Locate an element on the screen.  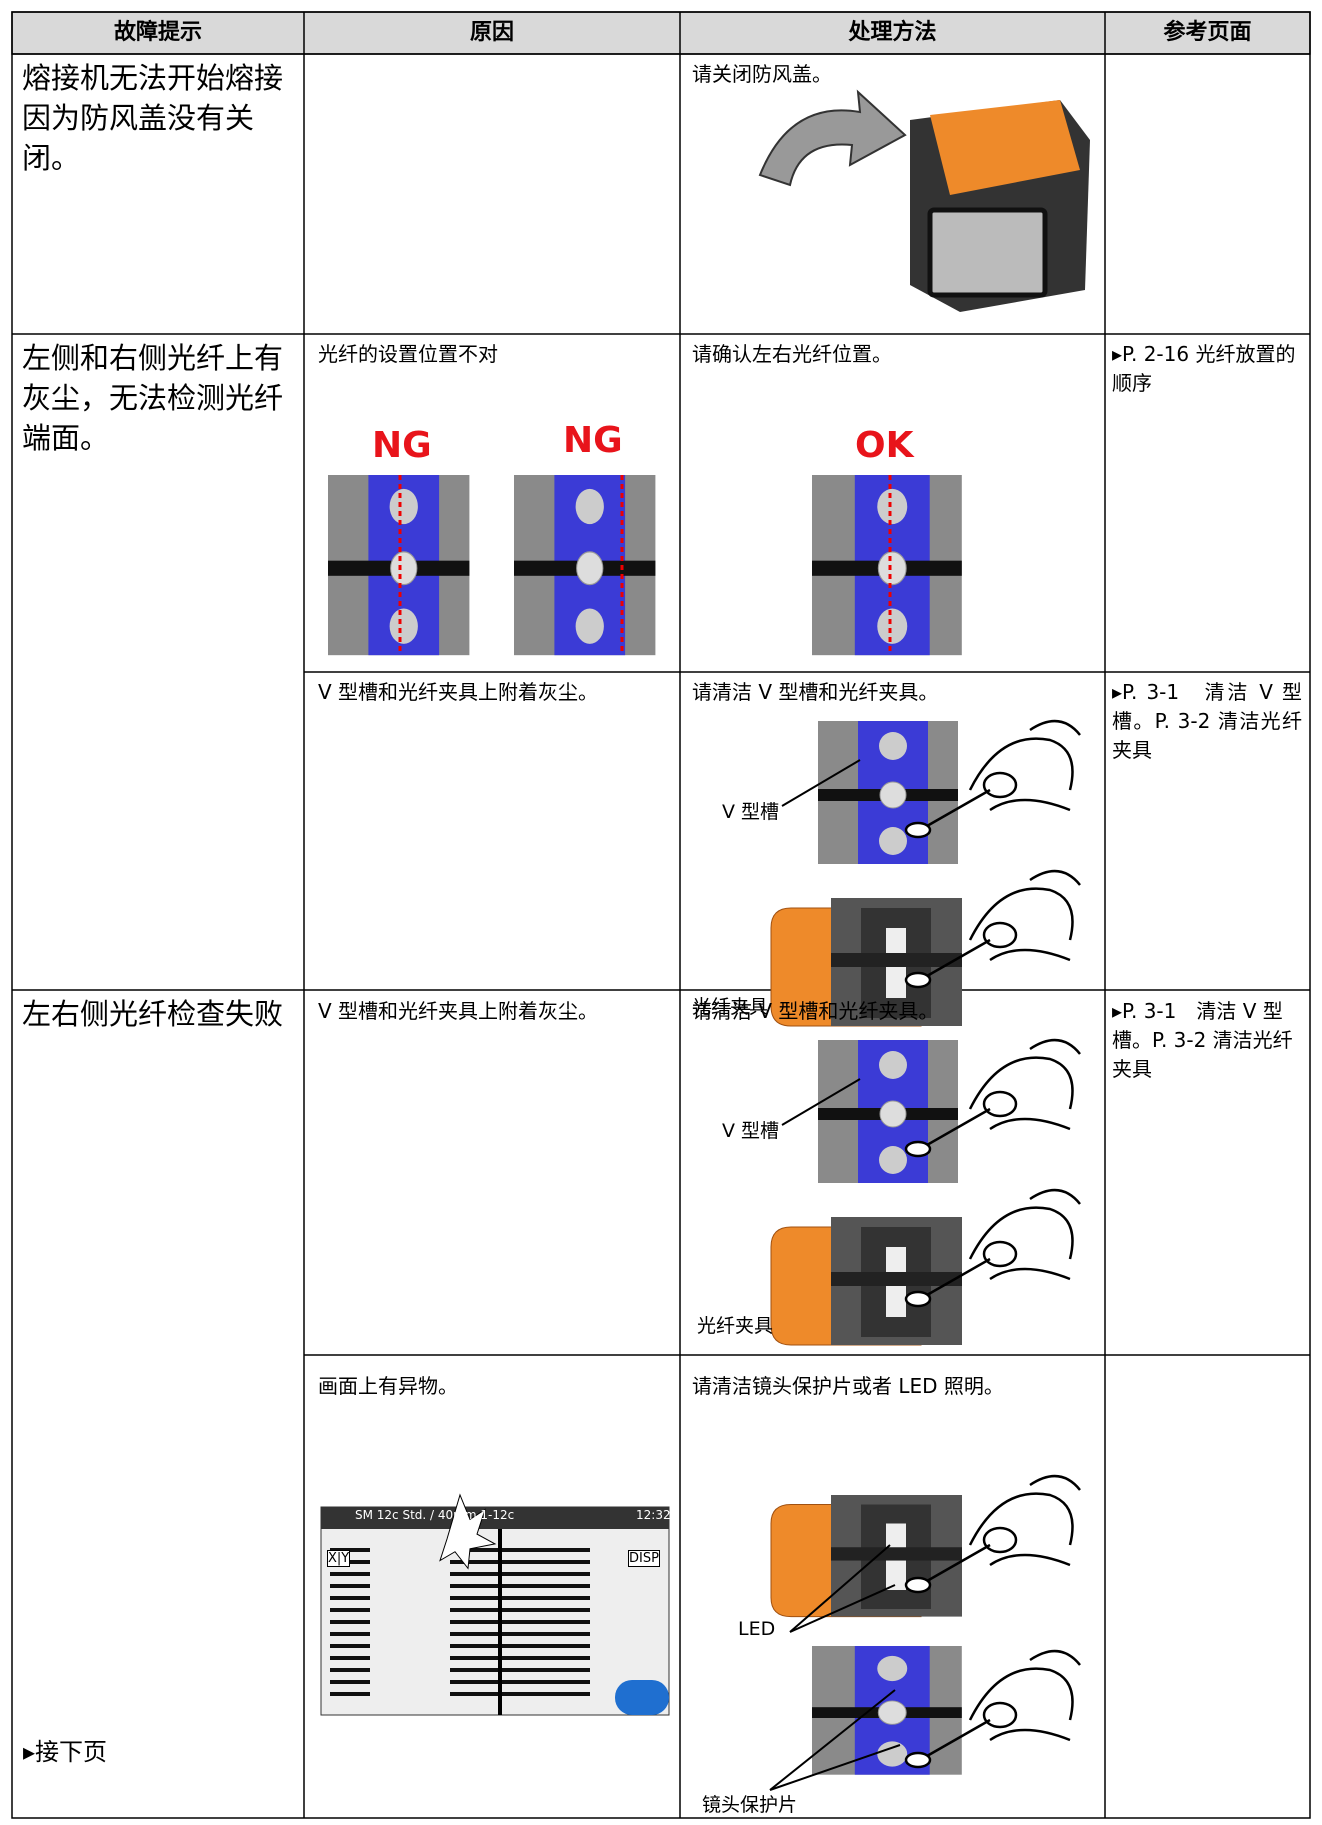
screen-button: DISP is located at coordinates (644, 1558).